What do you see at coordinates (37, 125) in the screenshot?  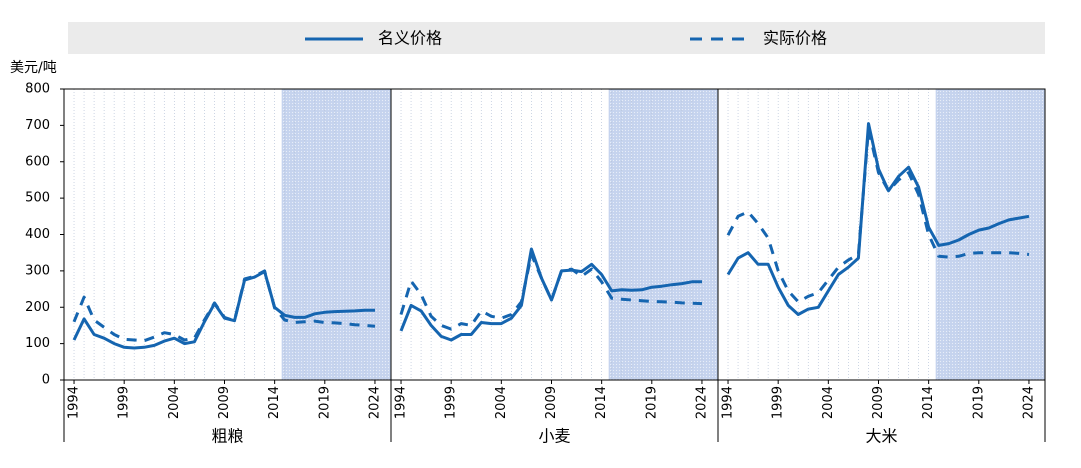 I see `y-tick-label: 700` at bounding box center [37, 125].